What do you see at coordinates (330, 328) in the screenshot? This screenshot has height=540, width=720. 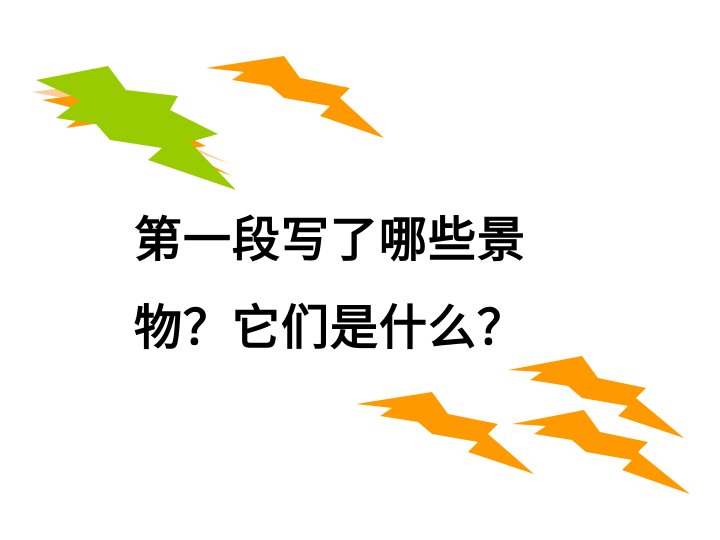 I see `question-line-2: 物？它们是什么？` at bounding box center [330, 328].